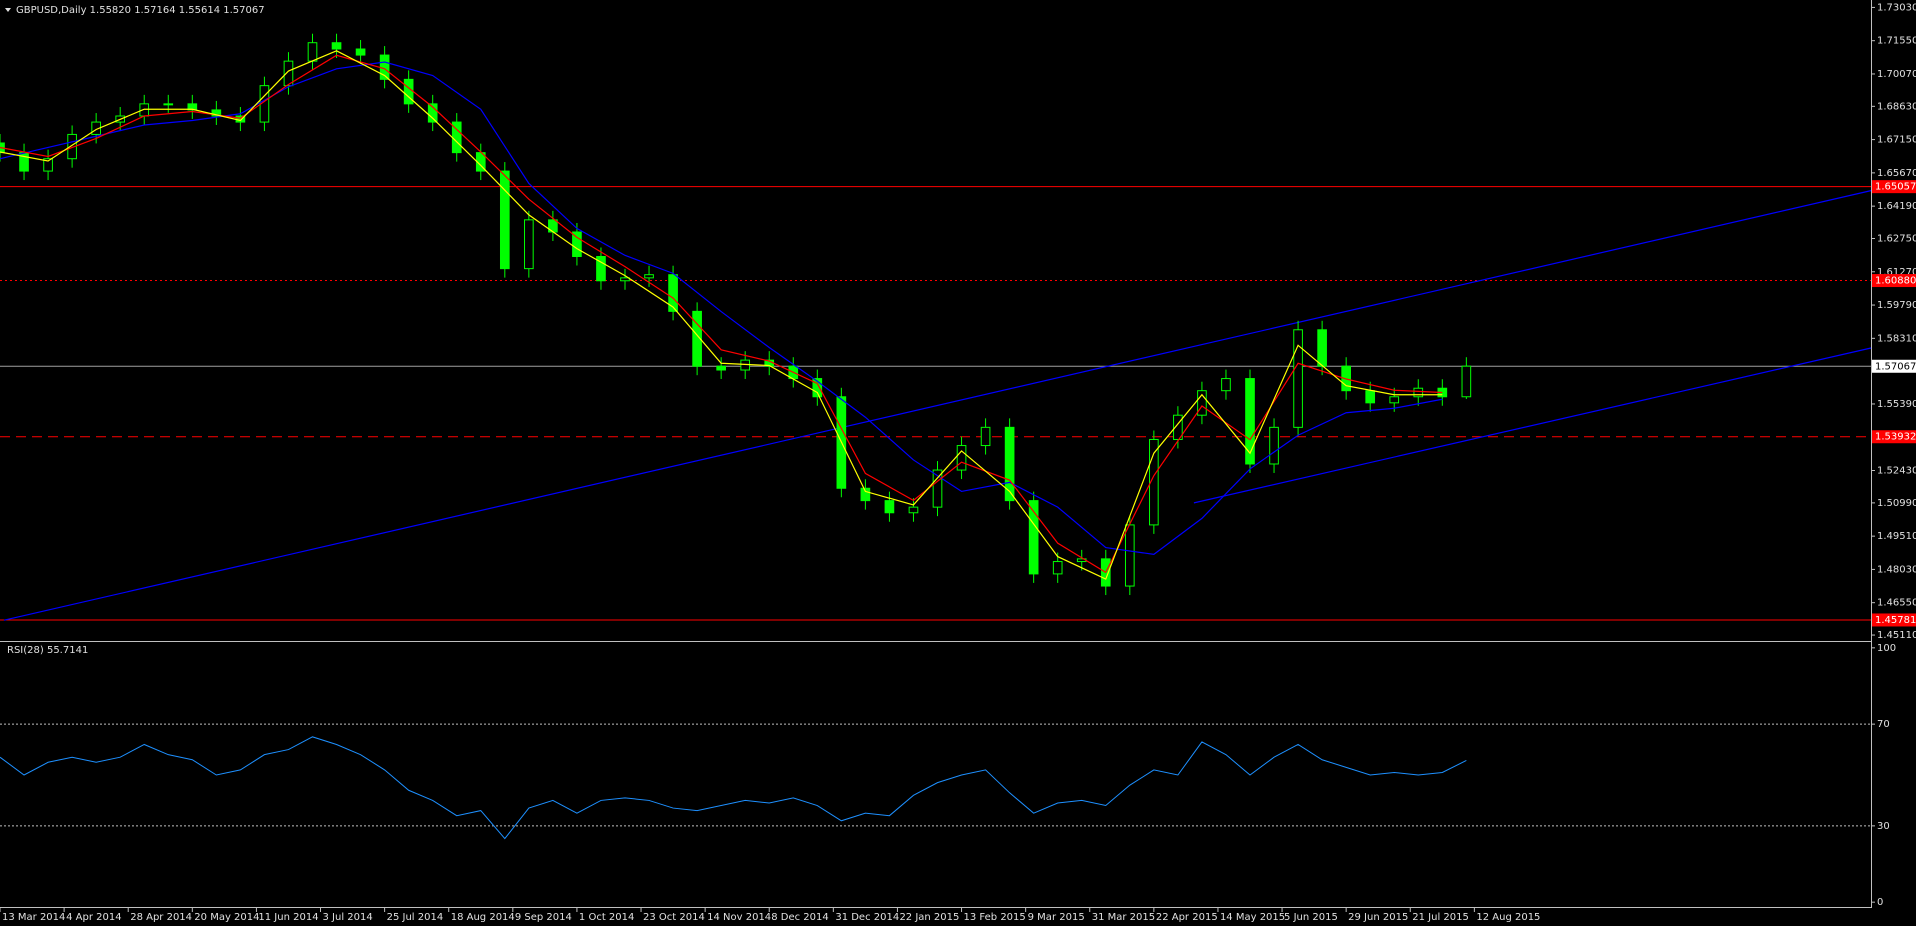 This screenshot has width=1916, height=926. I want to click on x-tick-label: 4 Apr 2014, so click(93, 917).